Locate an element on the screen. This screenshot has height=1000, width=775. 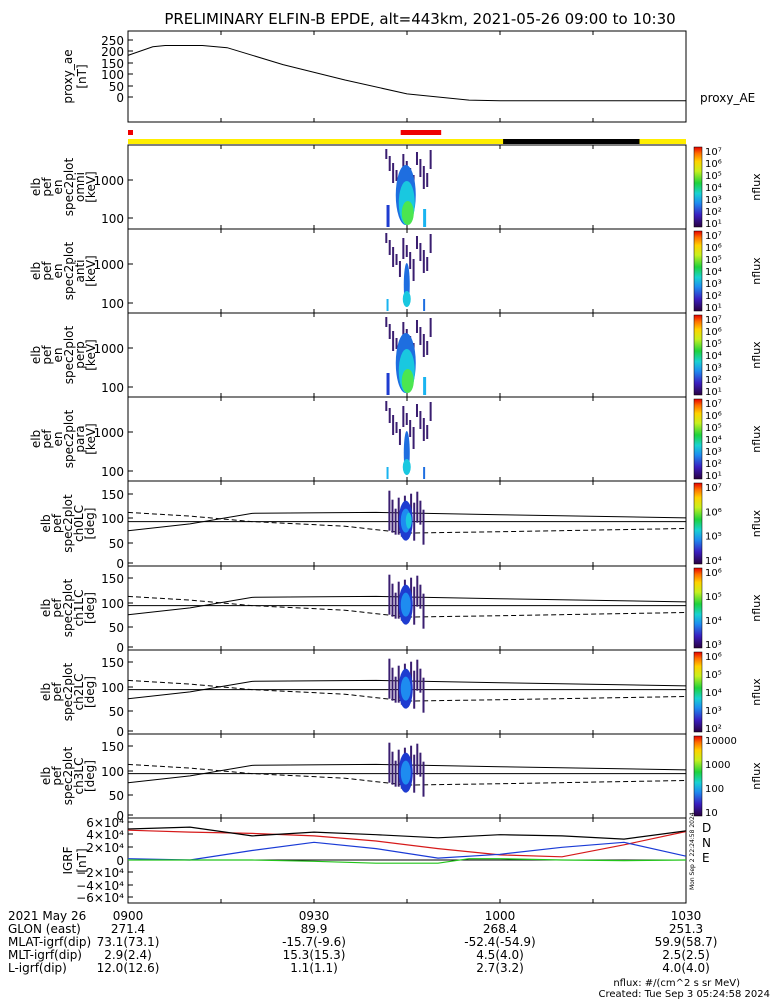
legend-d: D is located at coordinates (706, 828).